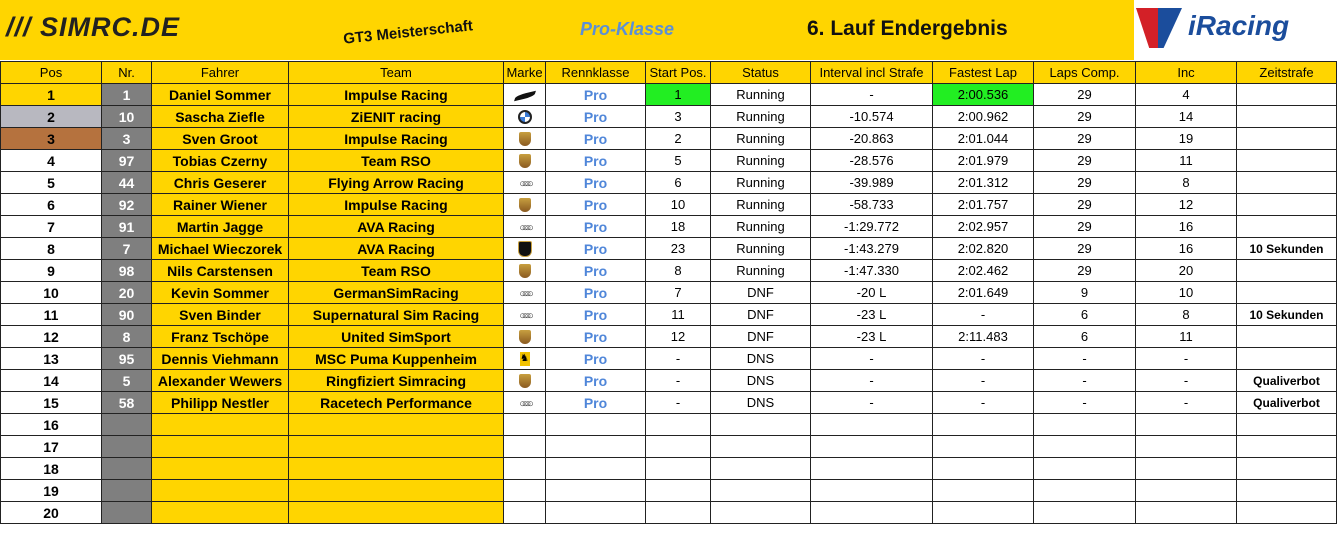  What do you see at coordinates (93, 27) in the screenshot?
I see `simrc-logo: /// SIMRC.DE` at bounding box center [93, 27].